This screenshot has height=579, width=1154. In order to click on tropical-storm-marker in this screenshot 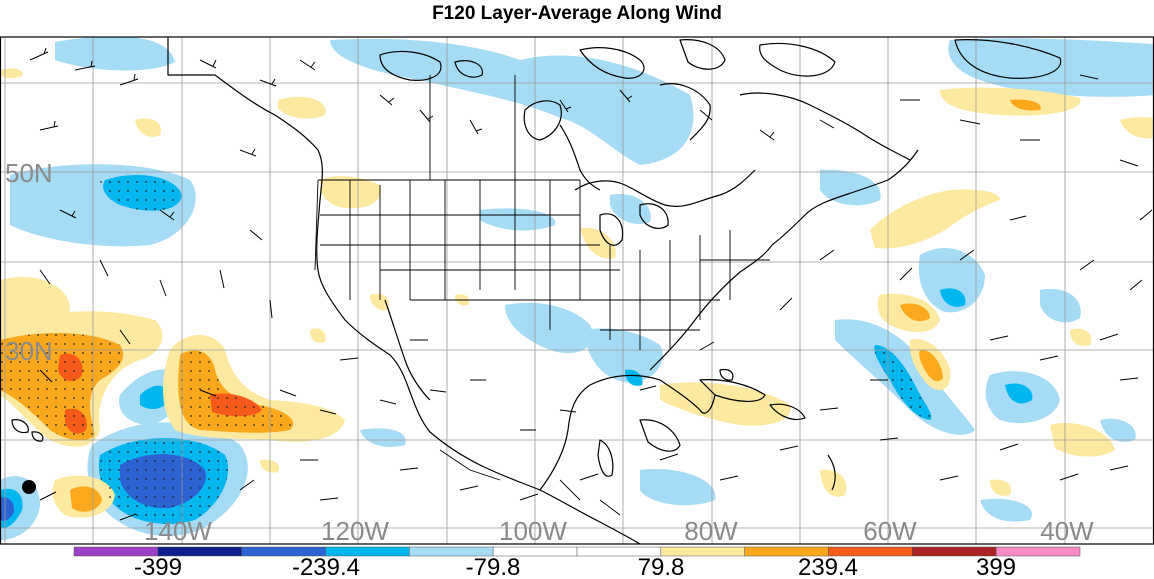, I will do `click(29, 487)`.